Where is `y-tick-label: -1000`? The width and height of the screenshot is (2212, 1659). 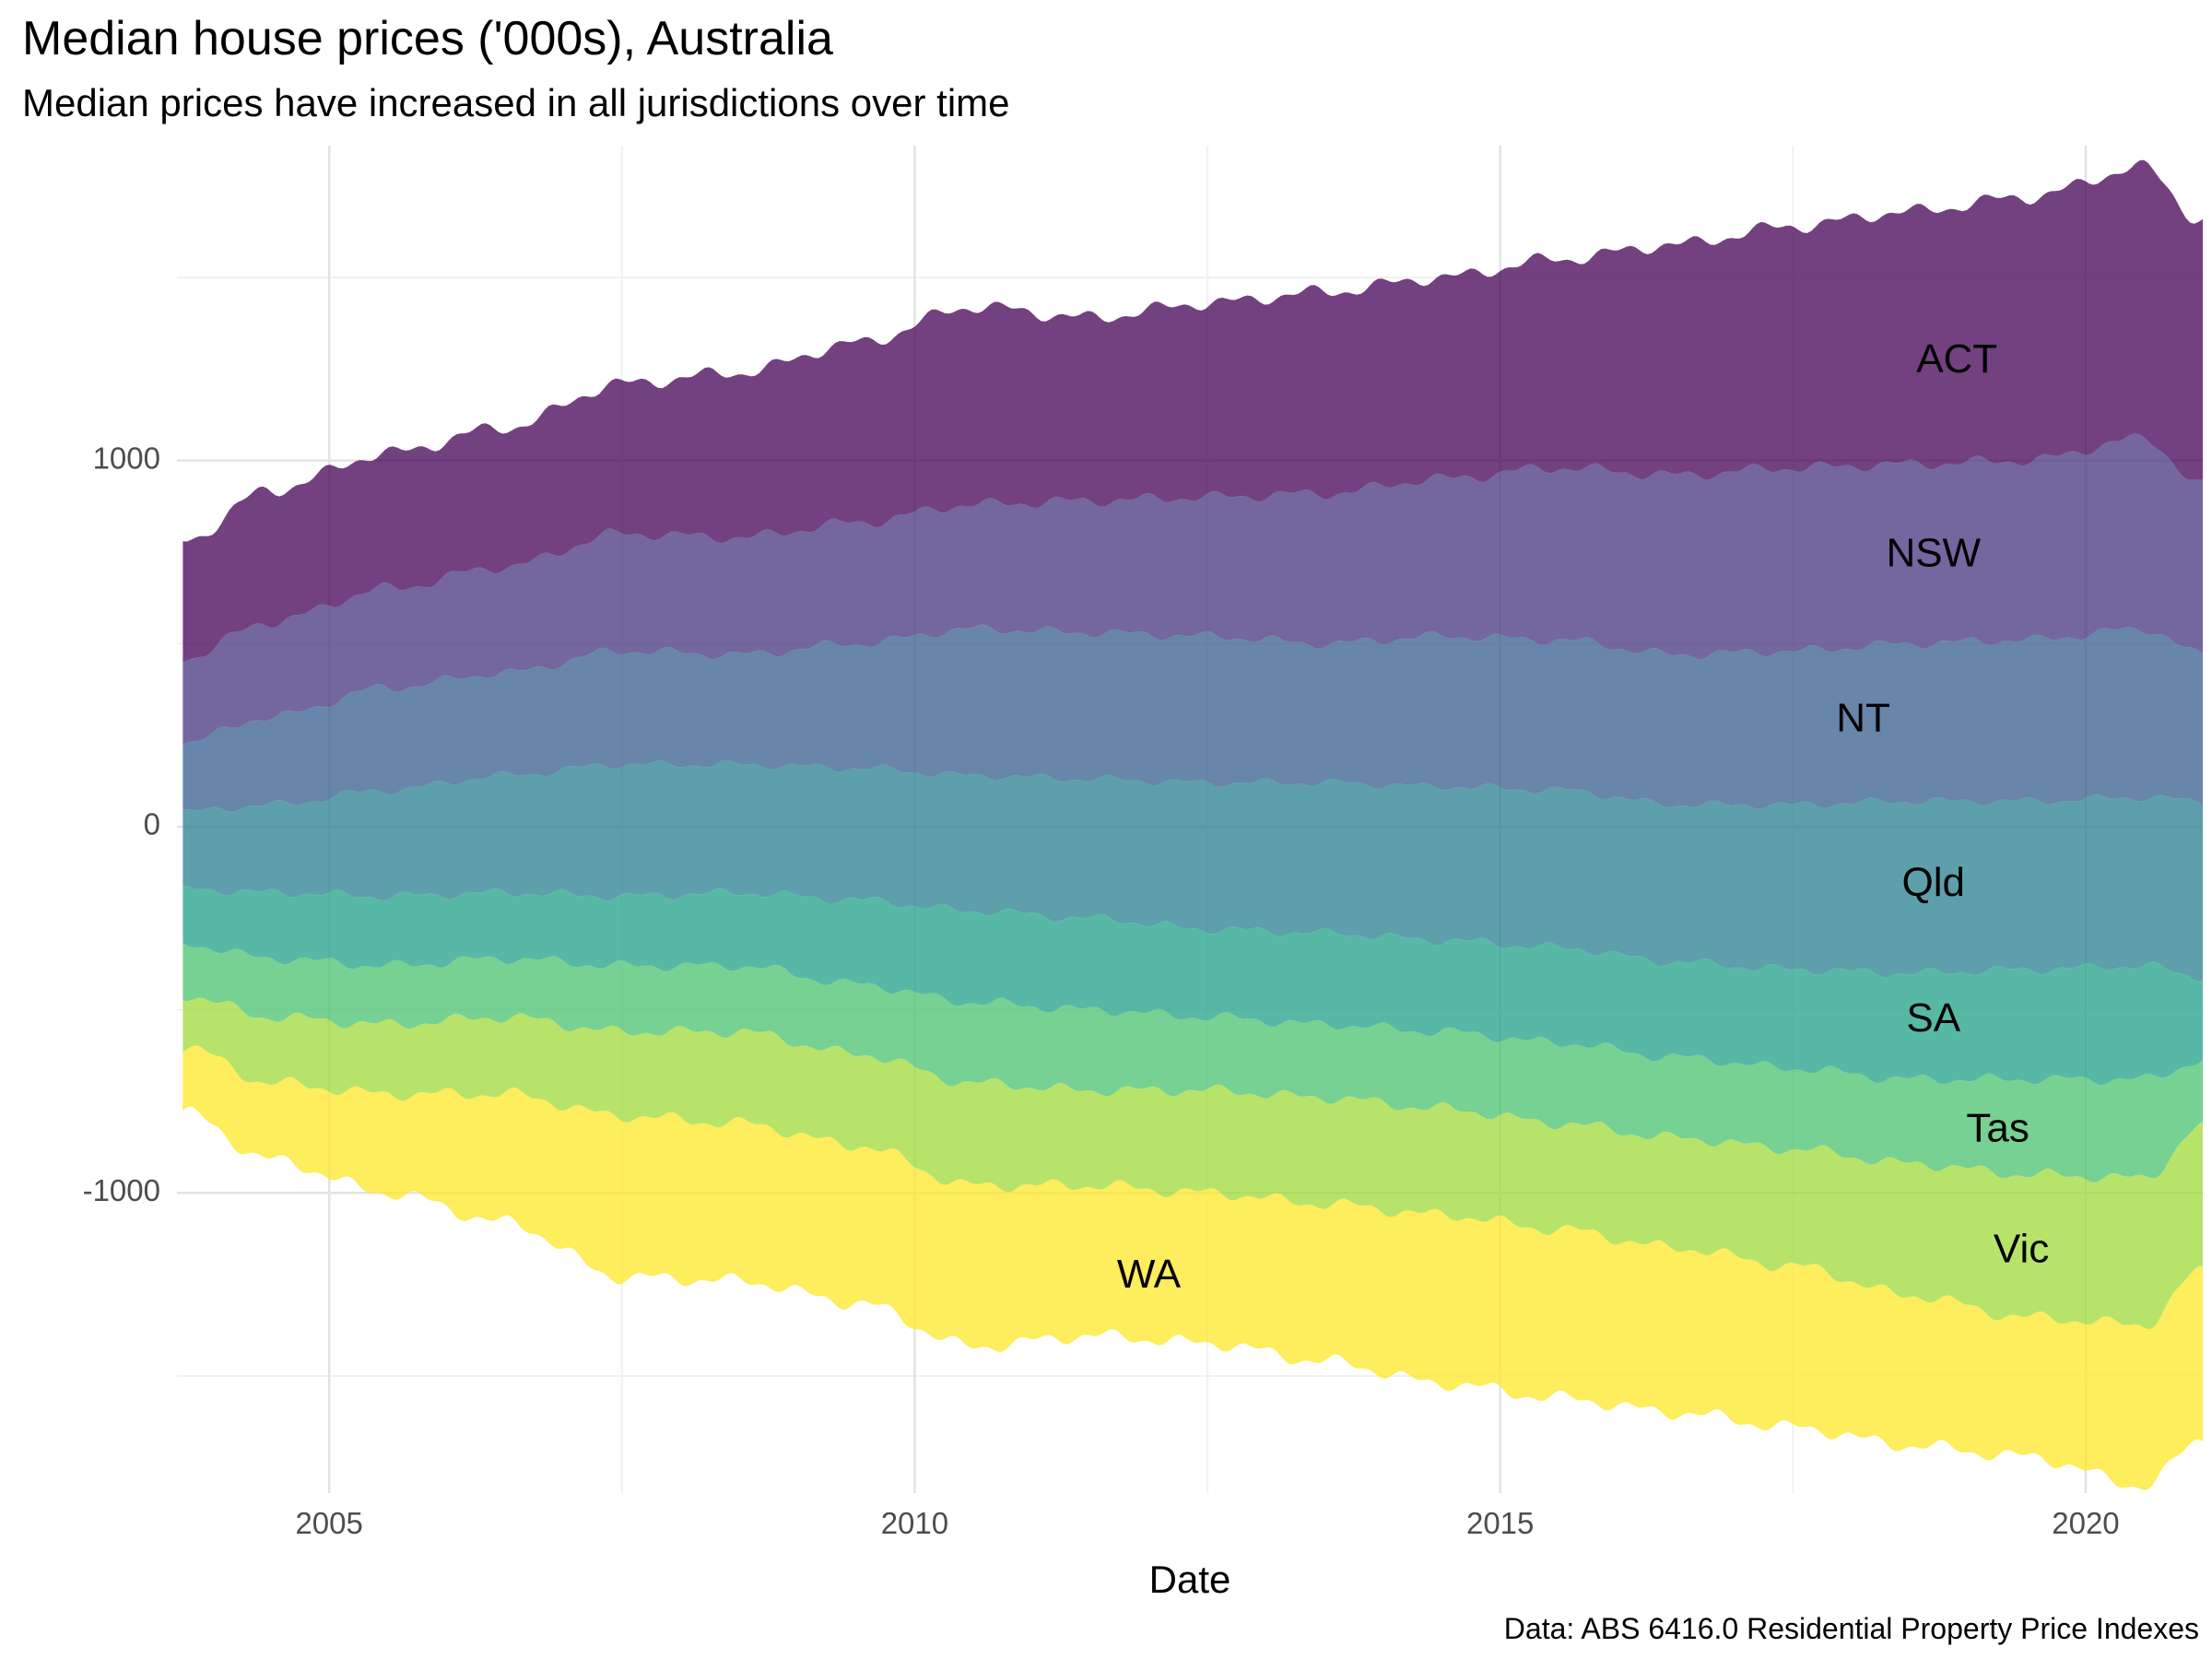
y-tick-label: -1000 is located at coordinates (121, 1190).